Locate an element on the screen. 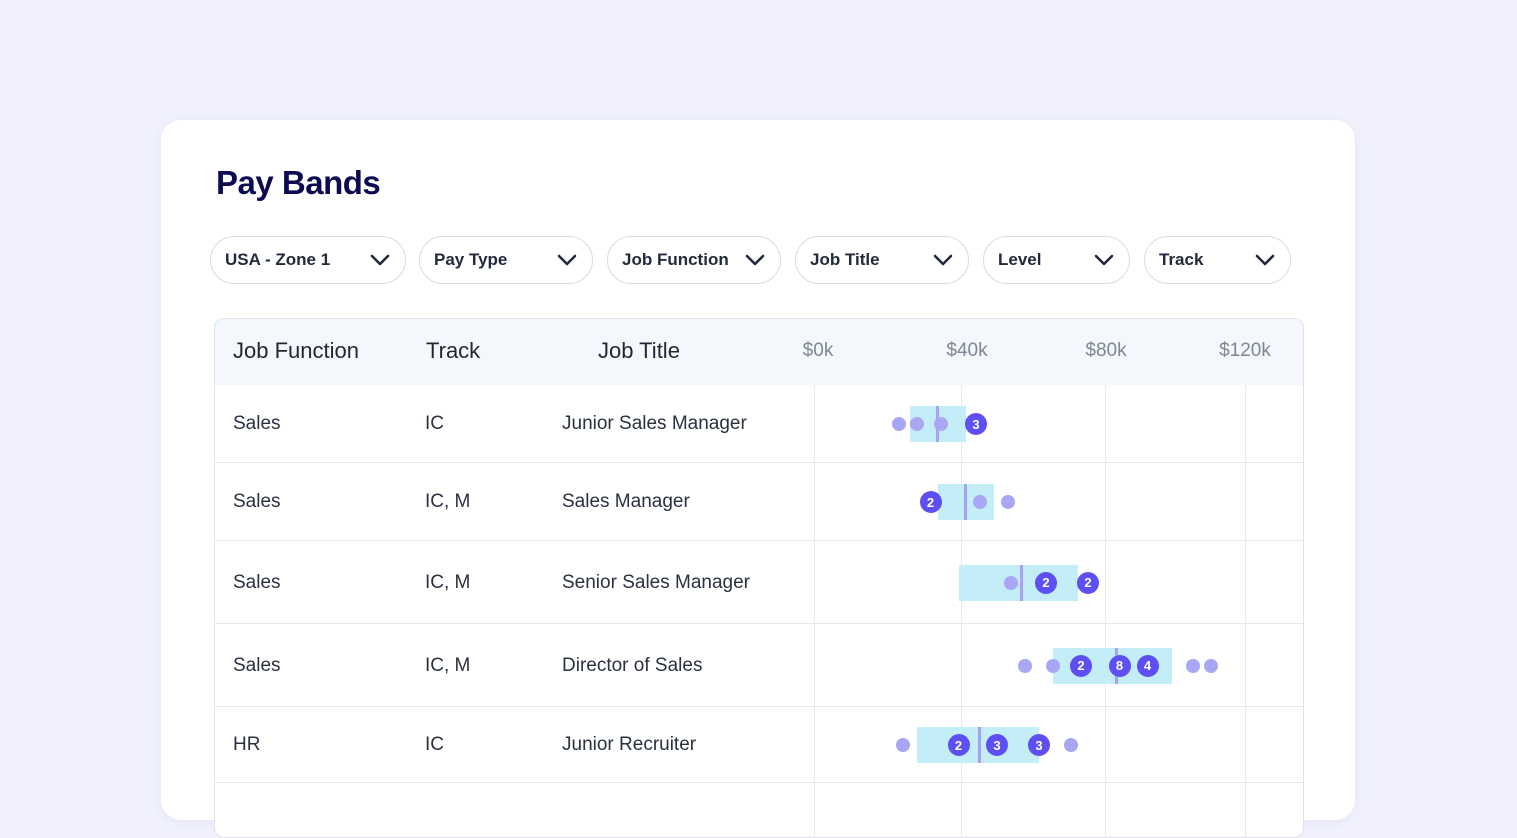 The width and height of the screenshot is (1517, 838). filter-dropdown-usa-zone-1: USA - Zone 1 is located at coordinates (308, 260).